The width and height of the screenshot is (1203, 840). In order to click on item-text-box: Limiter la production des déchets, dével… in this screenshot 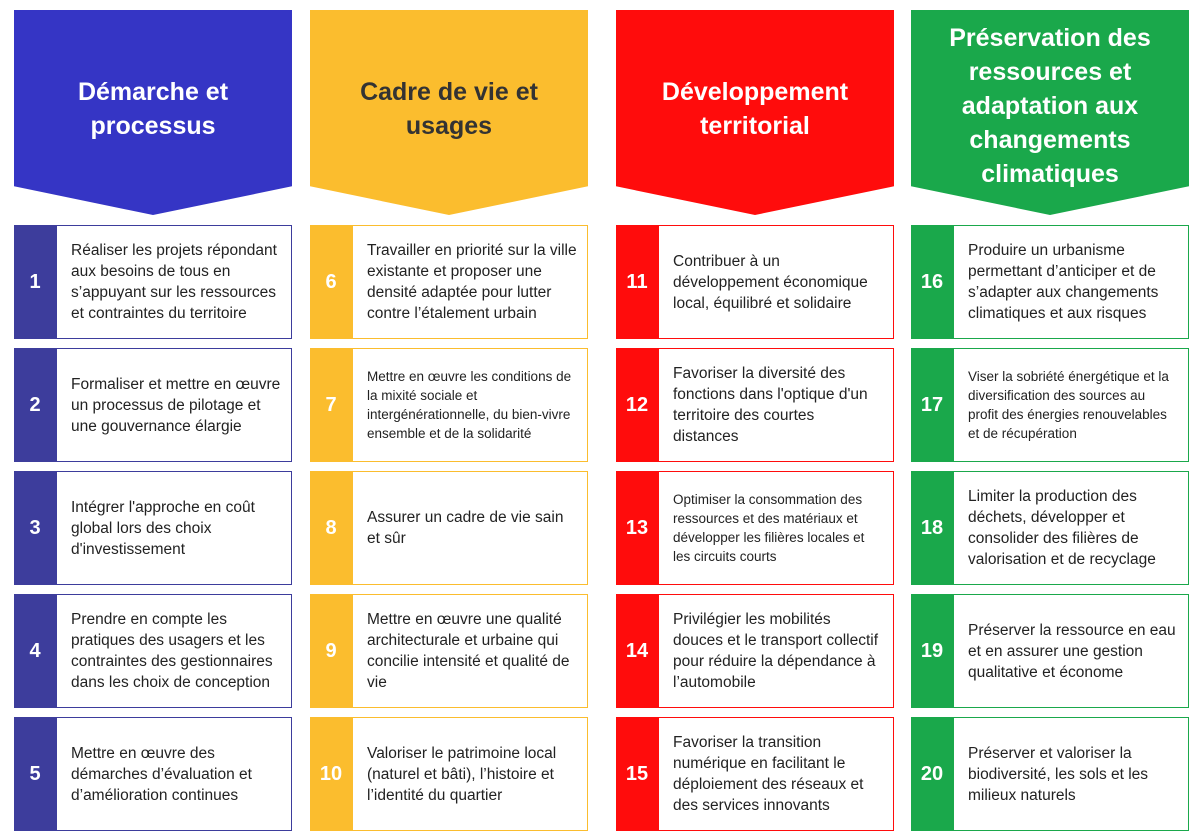, I will do `click(1071, 528)`.